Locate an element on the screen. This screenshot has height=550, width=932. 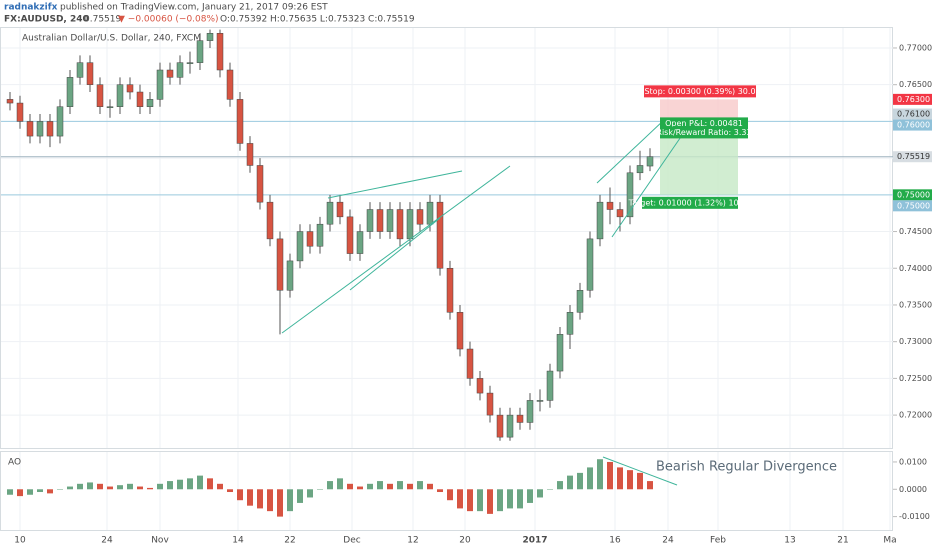
x-tick-label: Feb is located at coordinates (718, 541).